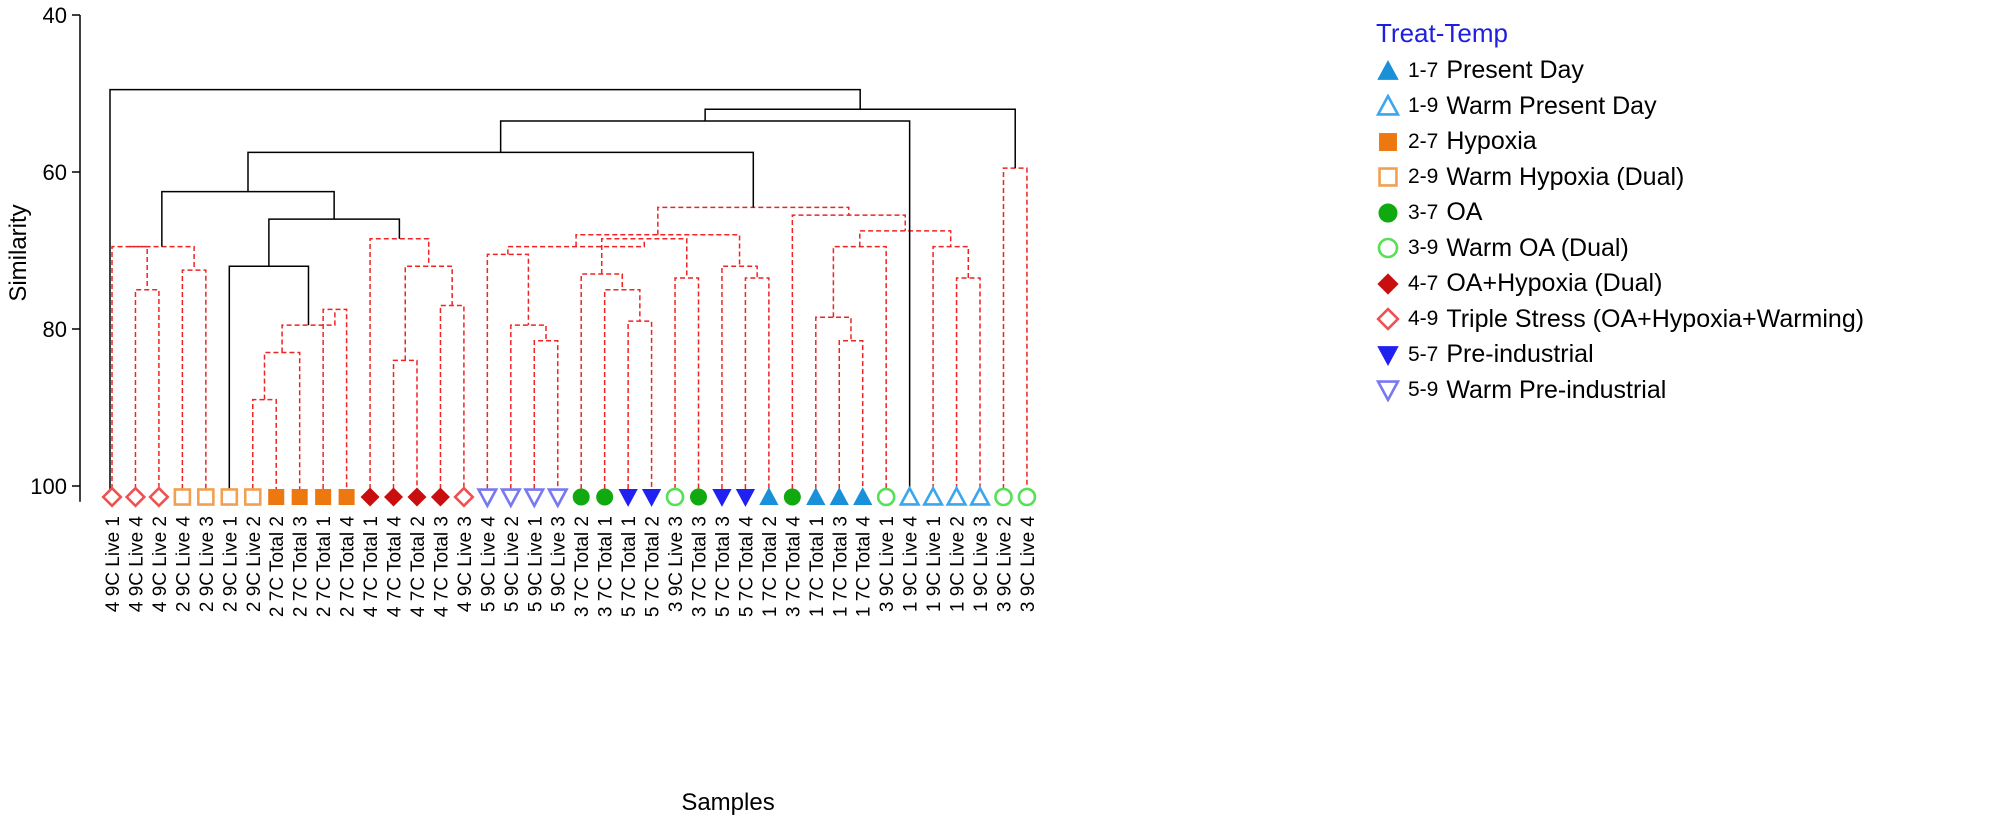  I want to click on y-tick-label: 40, so click(55, 15).